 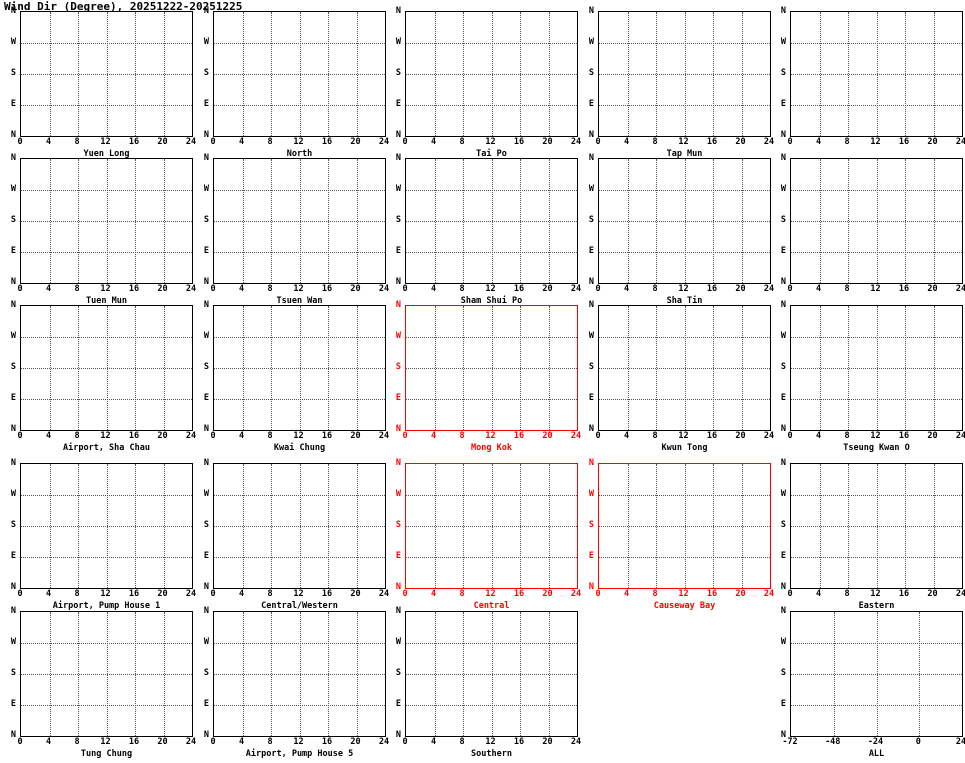 I want to click on panel-title: Sha Tin, so click(x=684, y=301).